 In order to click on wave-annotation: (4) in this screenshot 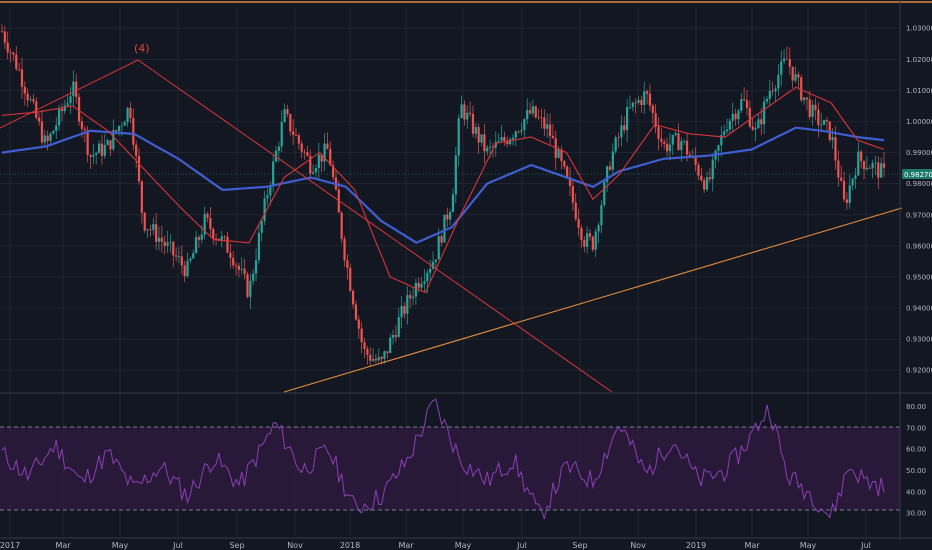, I will do `click(142, 48)`.